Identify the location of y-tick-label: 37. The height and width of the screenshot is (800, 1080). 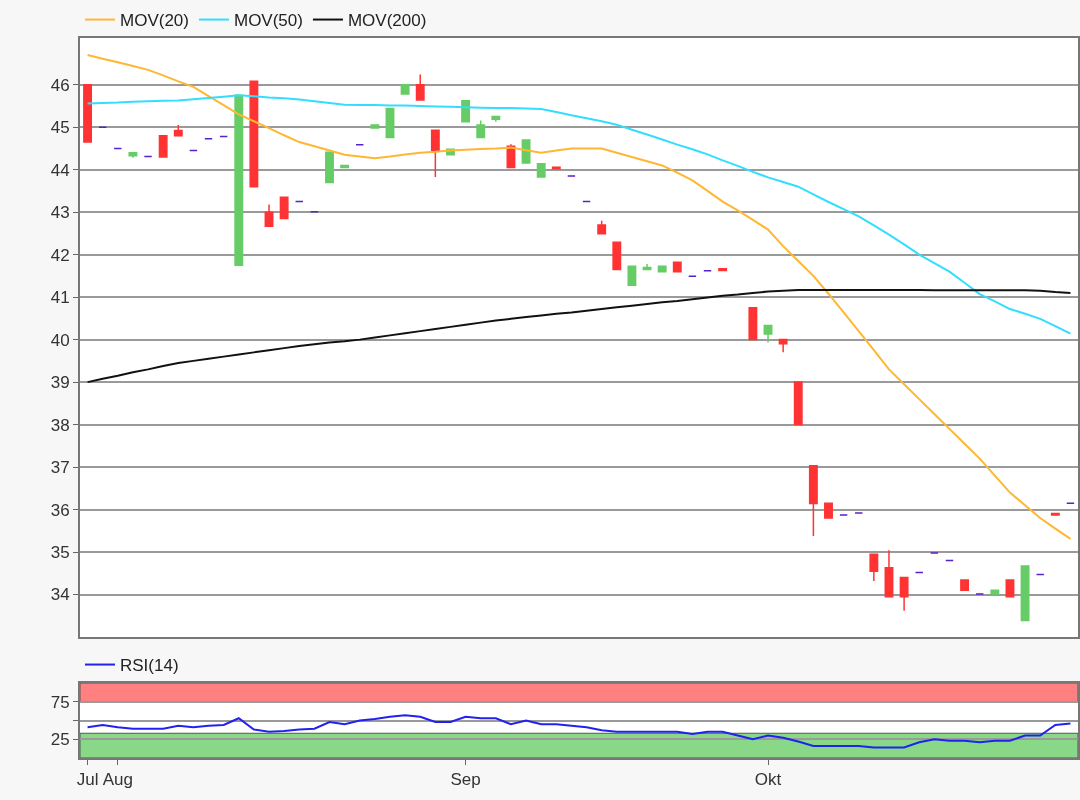
(60, 468).